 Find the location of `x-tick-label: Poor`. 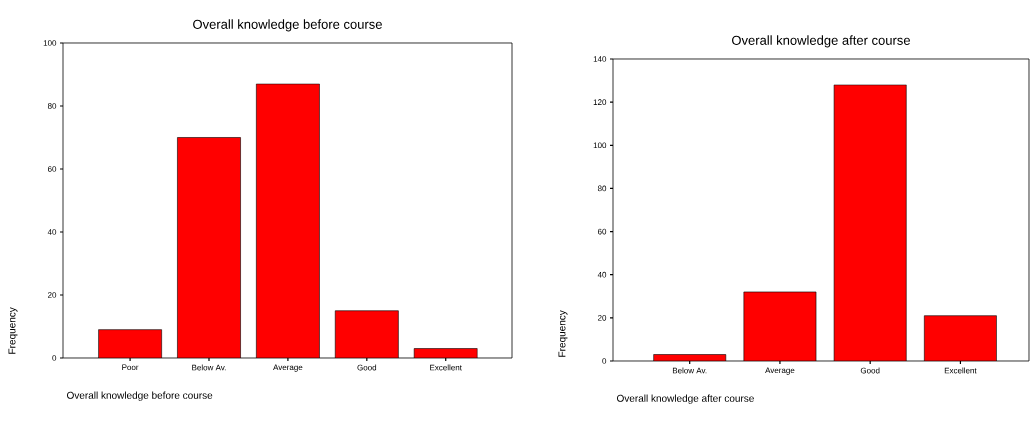

x-tick-label: Poor is located at coordinates (130, 367).